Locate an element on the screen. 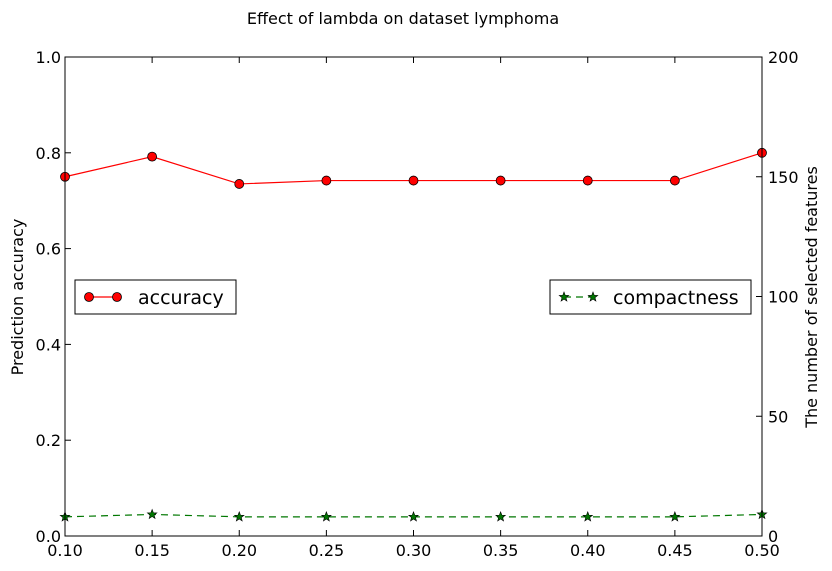 The width and height of the screenshot is (832, 571). y2-tick-label: 150 is located at coordinates (783, 177).